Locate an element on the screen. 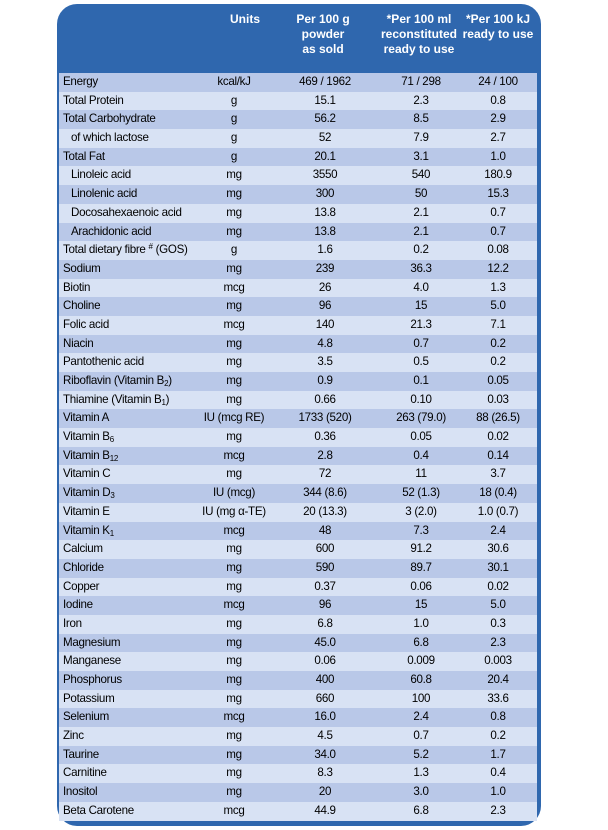 The width and height of the screenshot is (608, 830). table-row: Riboflavin (Vitamin B2) mg 0.9 0.1 0.05 is located at coordinates (298, 381).